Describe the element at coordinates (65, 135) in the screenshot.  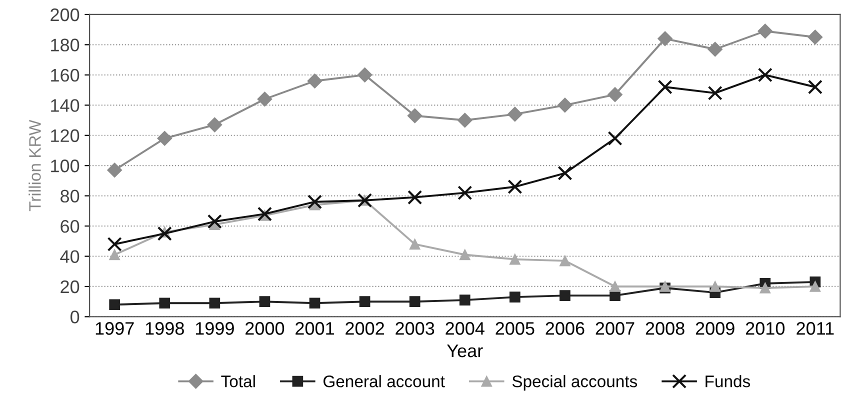
I see `y-tick-label: 120` at that location.